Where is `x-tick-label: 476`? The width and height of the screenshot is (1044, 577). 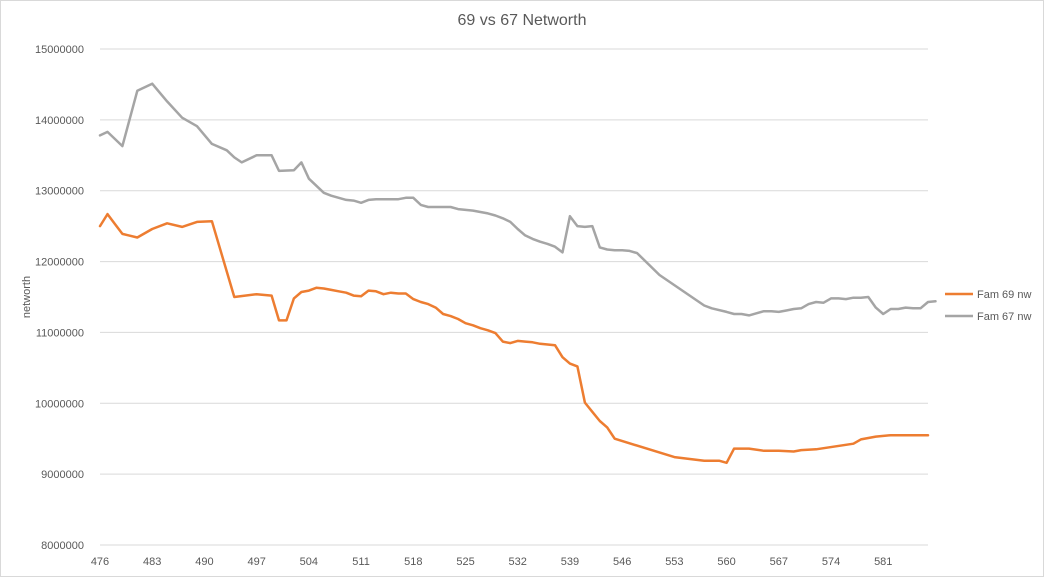 x-tick-label: 476 is located at coordinates (100, 562).